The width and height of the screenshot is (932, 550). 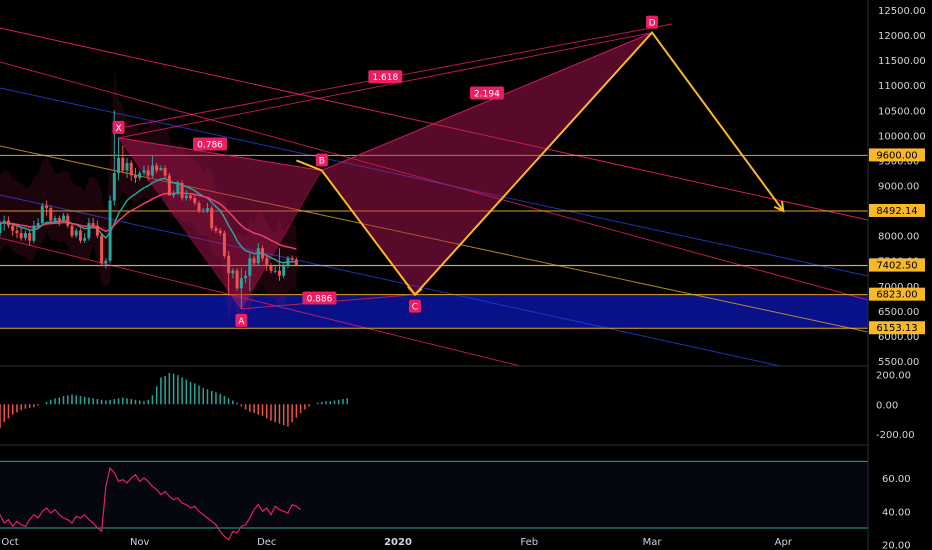 I want to click on ratio-label: 2.194, so click(x=486, y=93).